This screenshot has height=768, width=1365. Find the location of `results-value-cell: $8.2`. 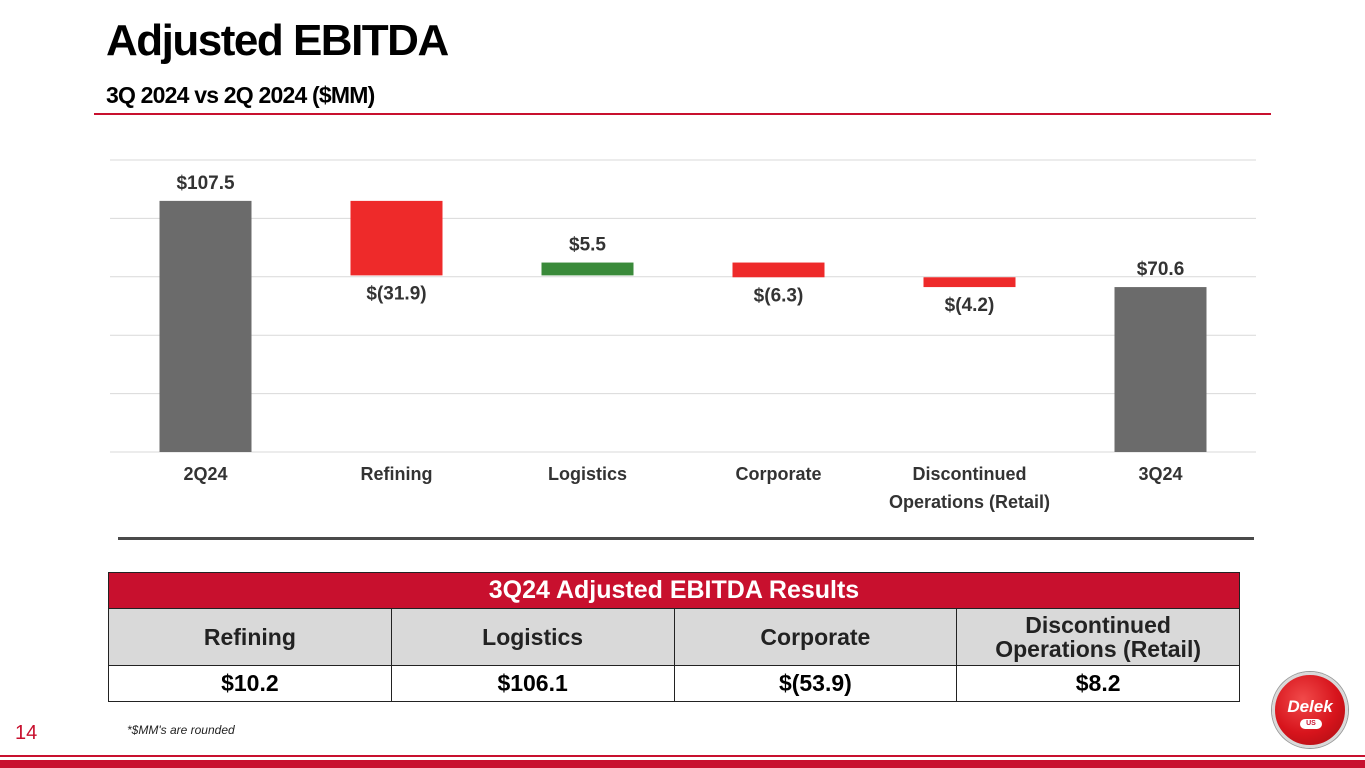

results-value-cell: $8.2 is located at coordinates (1098, 683).